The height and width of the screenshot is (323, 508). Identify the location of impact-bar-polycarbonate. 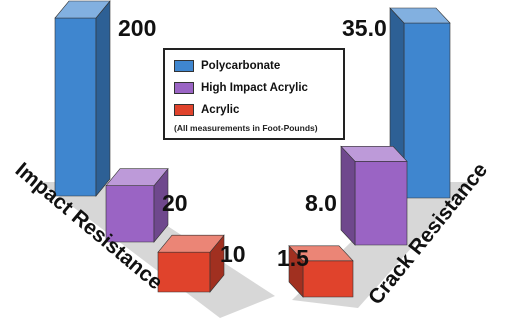
(82, 98).